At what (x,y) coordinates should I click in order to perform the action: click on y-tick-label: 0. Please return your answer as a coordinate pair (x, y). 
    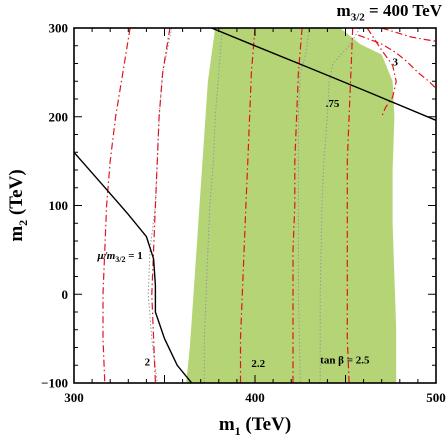
    Looking at the image, I should click on (65, 294).